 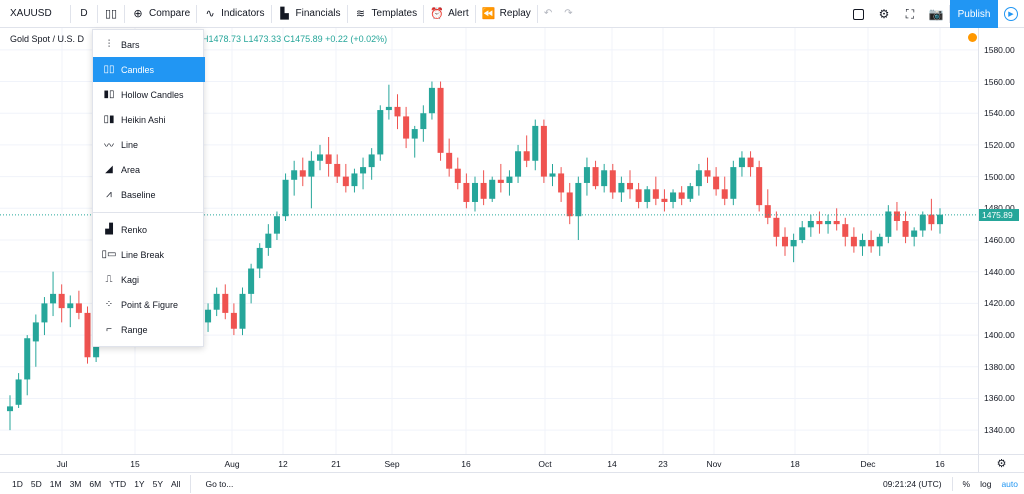 I want to click on range-button-5d: 5D, so click(x=36, y=483).